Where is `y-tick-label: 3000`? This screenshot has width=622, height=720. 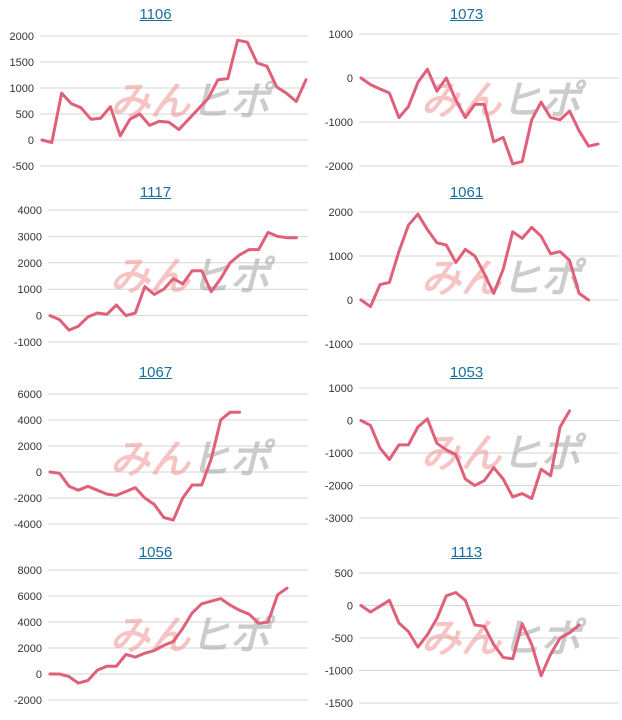
y-tick-label: 3000 is located at coordinates (30, 237).